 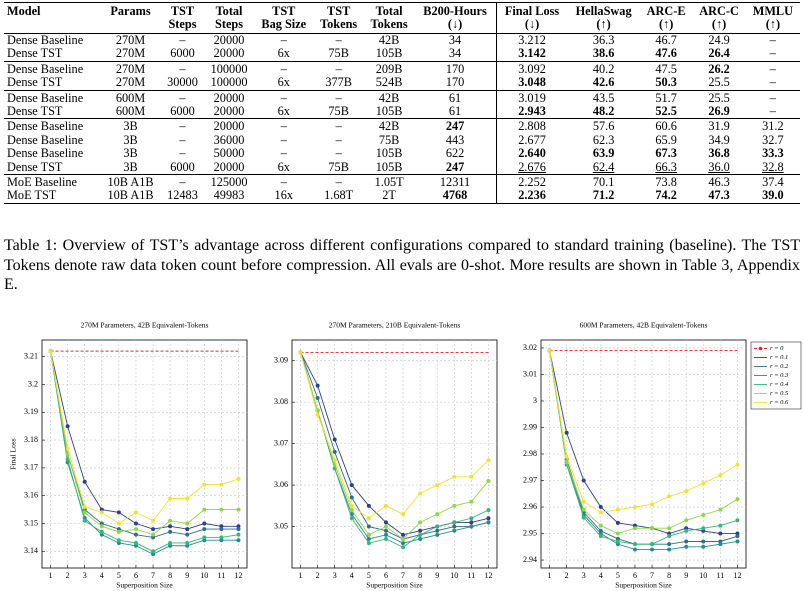 I want to click on header-line: Final Loss, so click(x=532, y=11).